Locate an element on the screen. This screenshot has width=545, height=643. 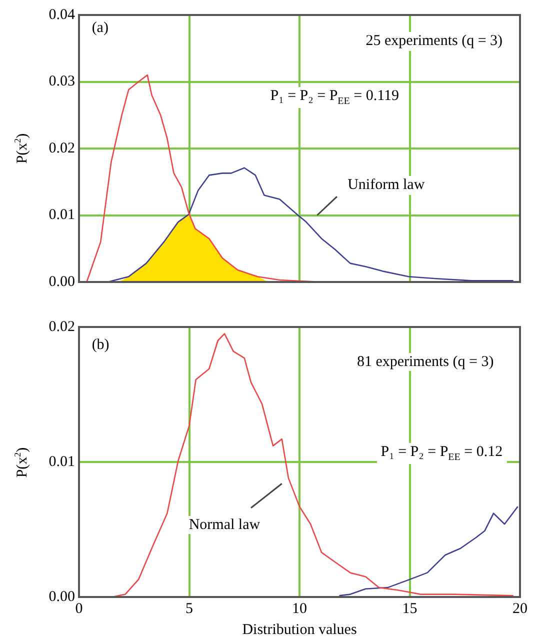
x-tick-label: 20 is located at coordinates (520, 608).